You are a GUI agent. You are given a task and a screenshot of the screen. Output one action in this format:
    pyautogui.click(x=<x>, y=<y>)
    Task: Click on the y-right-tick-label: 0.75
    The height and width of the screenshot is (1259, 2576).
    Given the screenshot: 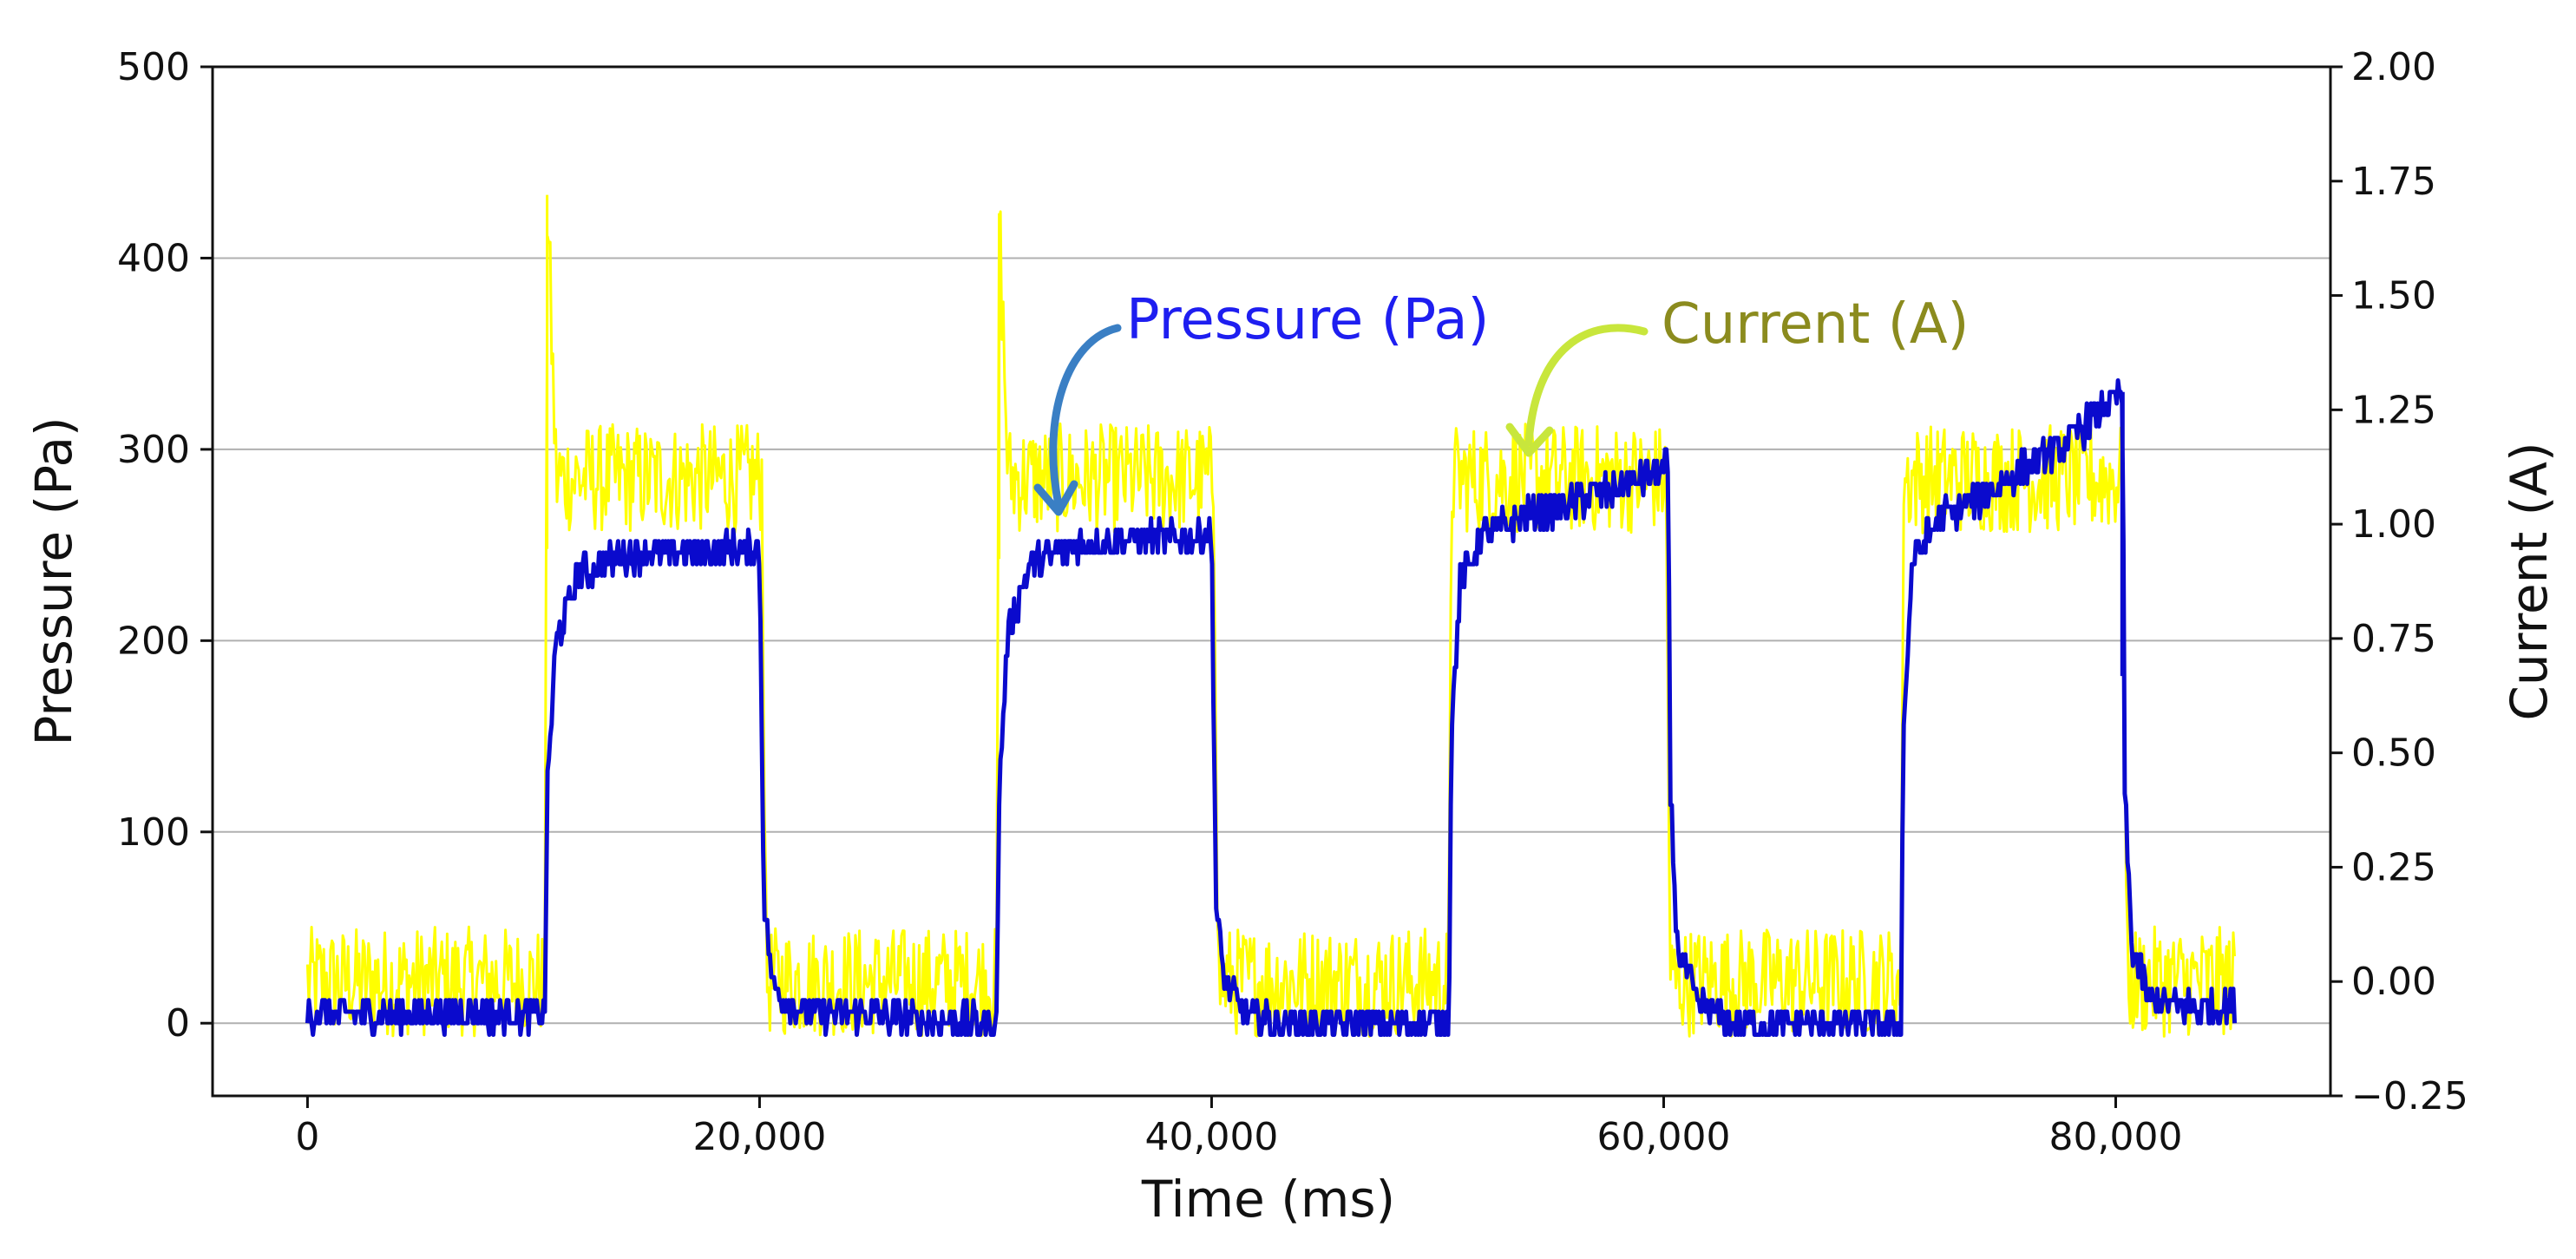 What is the action you would take?
    pyautogui.click(x=2393, y=639)
    